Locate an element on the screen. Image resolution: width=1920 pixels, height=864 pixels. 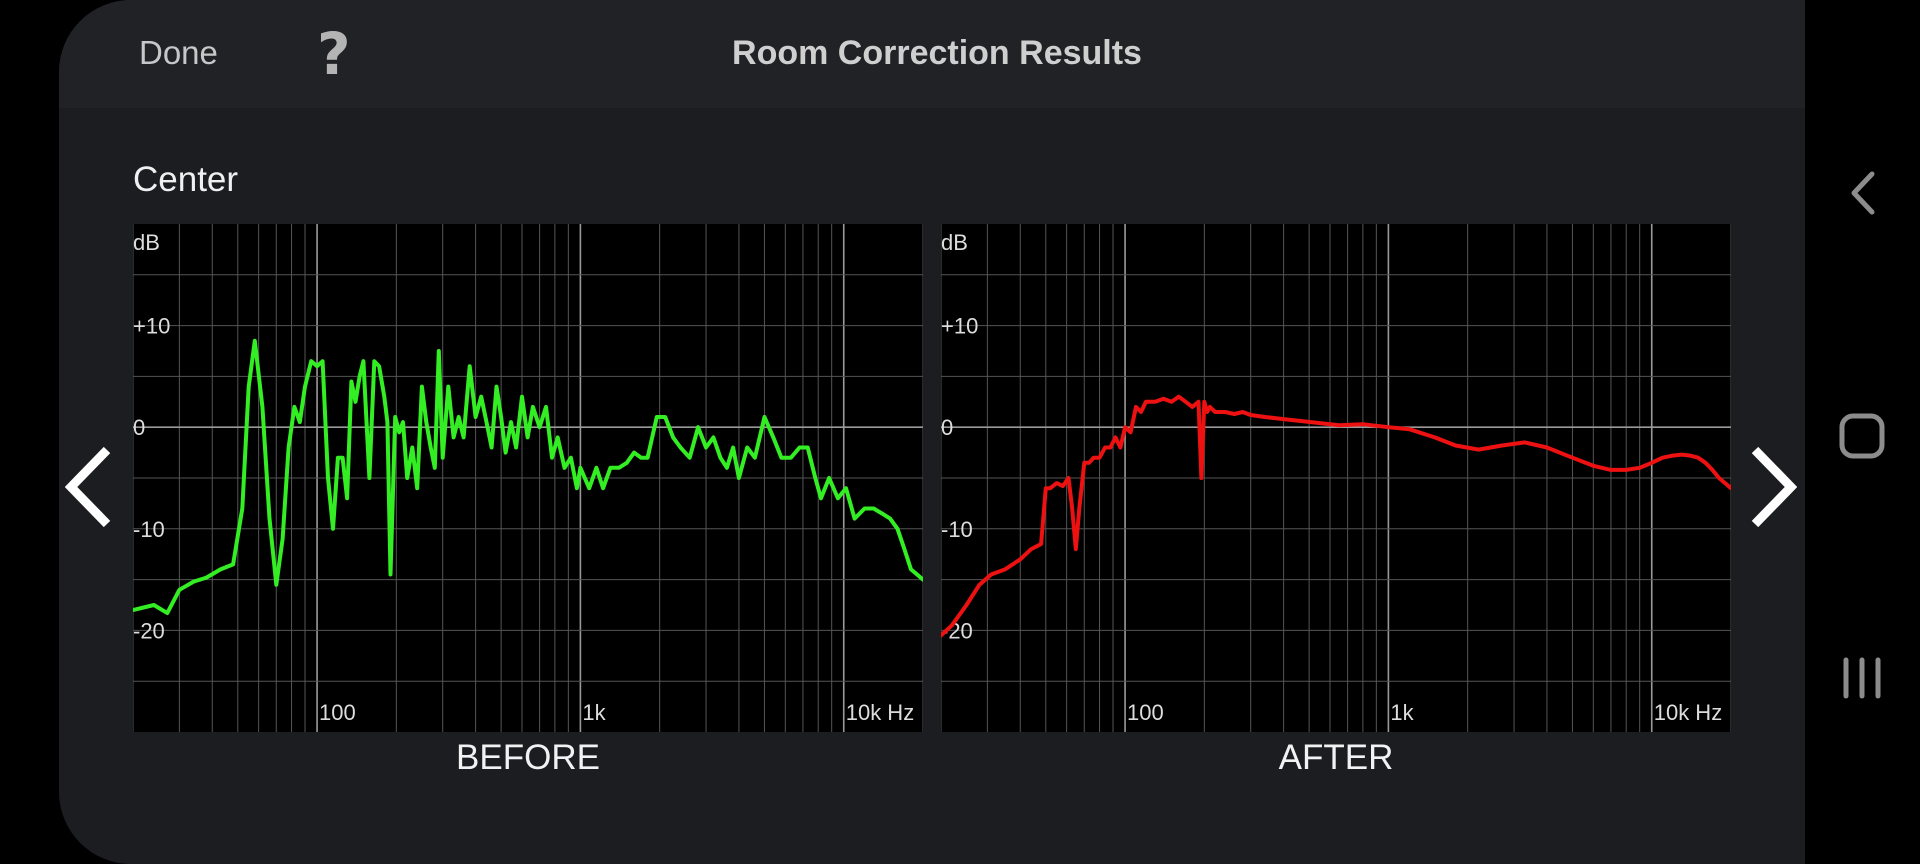
back-icon is located at coordinates (1863, 193).